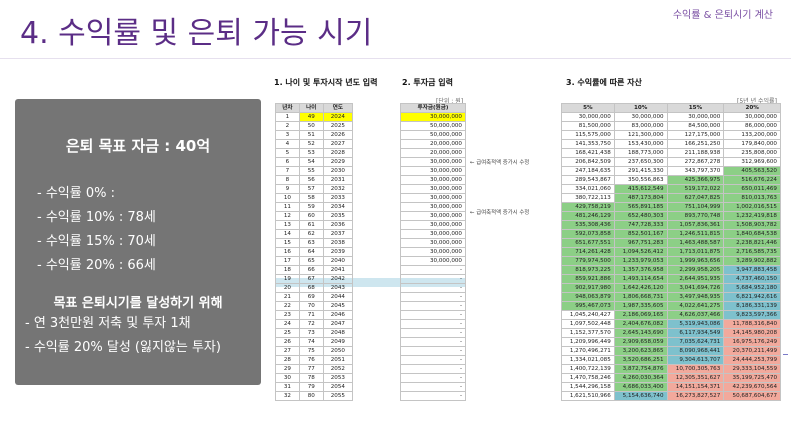  I want to click on table-cell: 2024, so click(338, 117).